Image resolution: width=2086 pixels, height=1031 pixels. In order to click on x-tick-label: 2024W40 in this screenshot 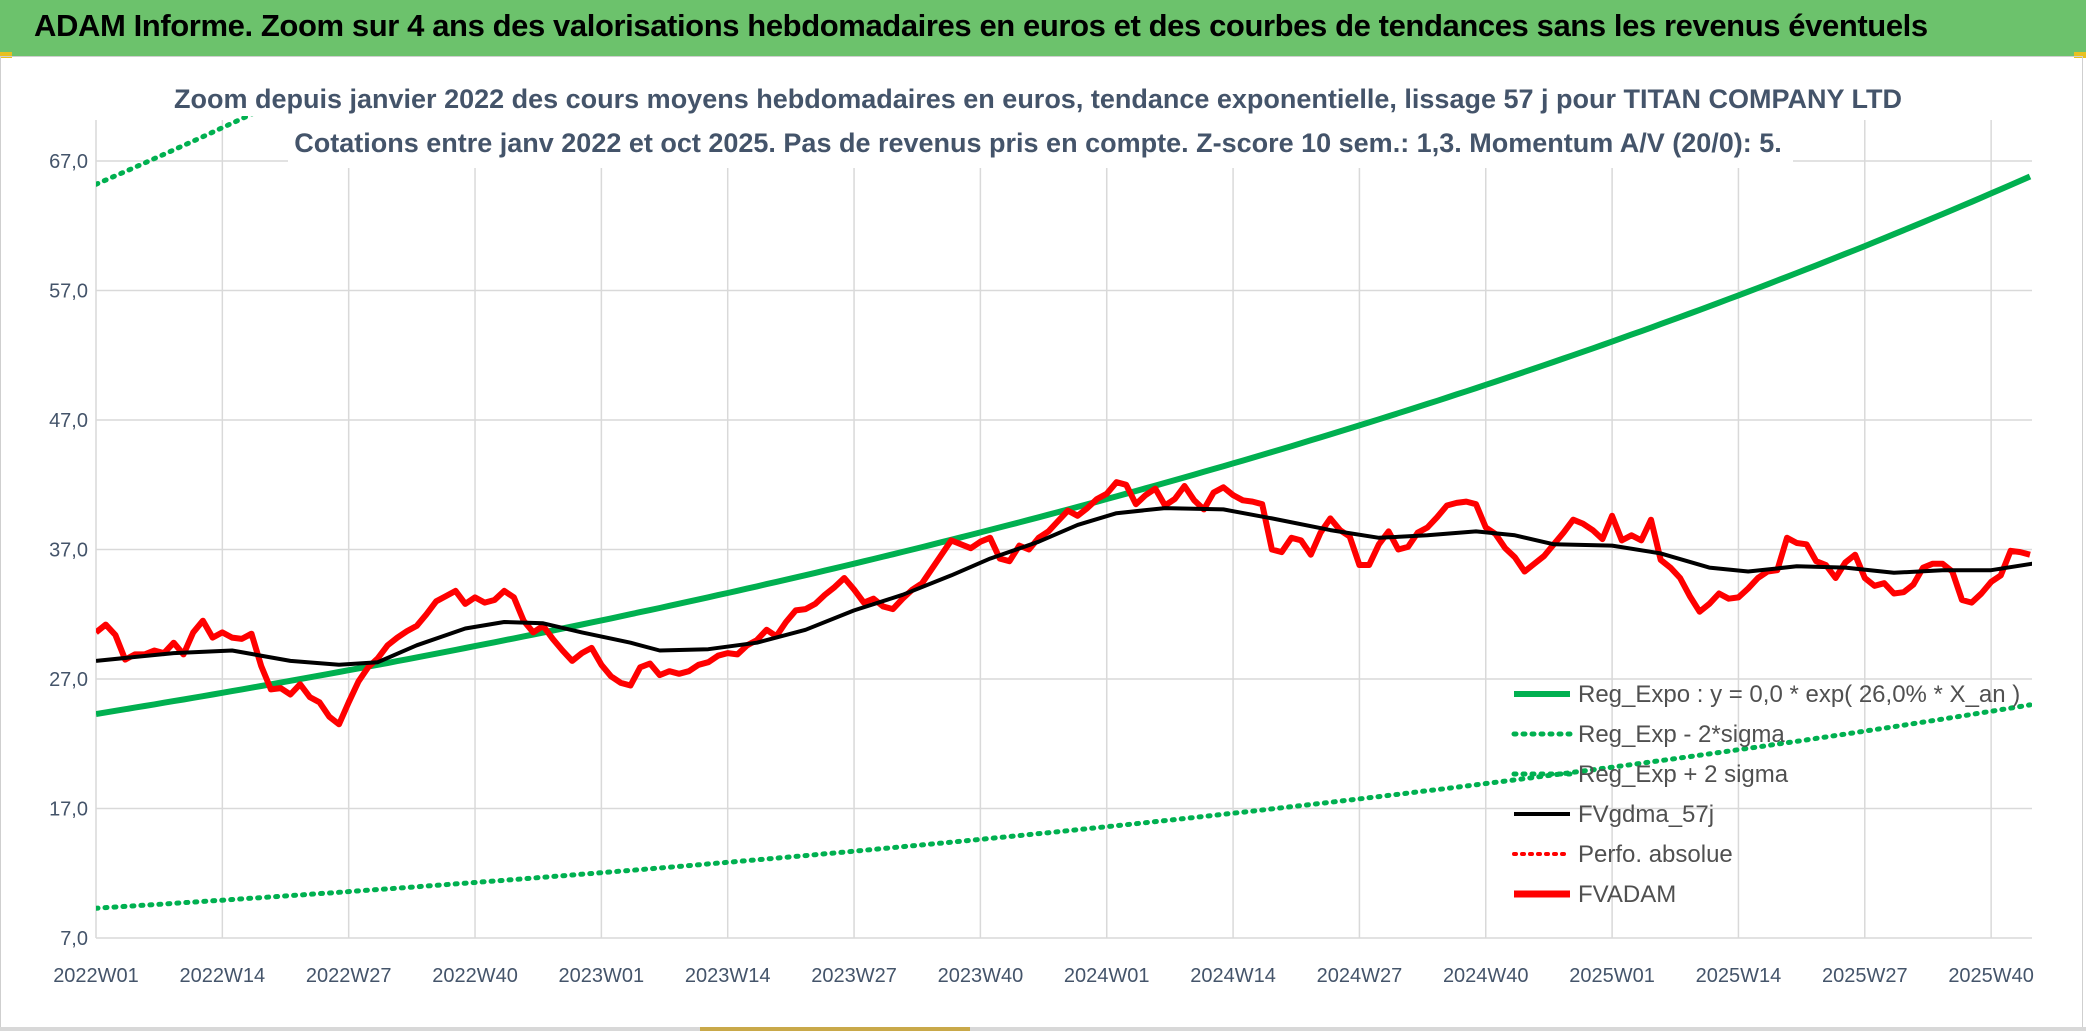, I will do `click(1486, 976)`.